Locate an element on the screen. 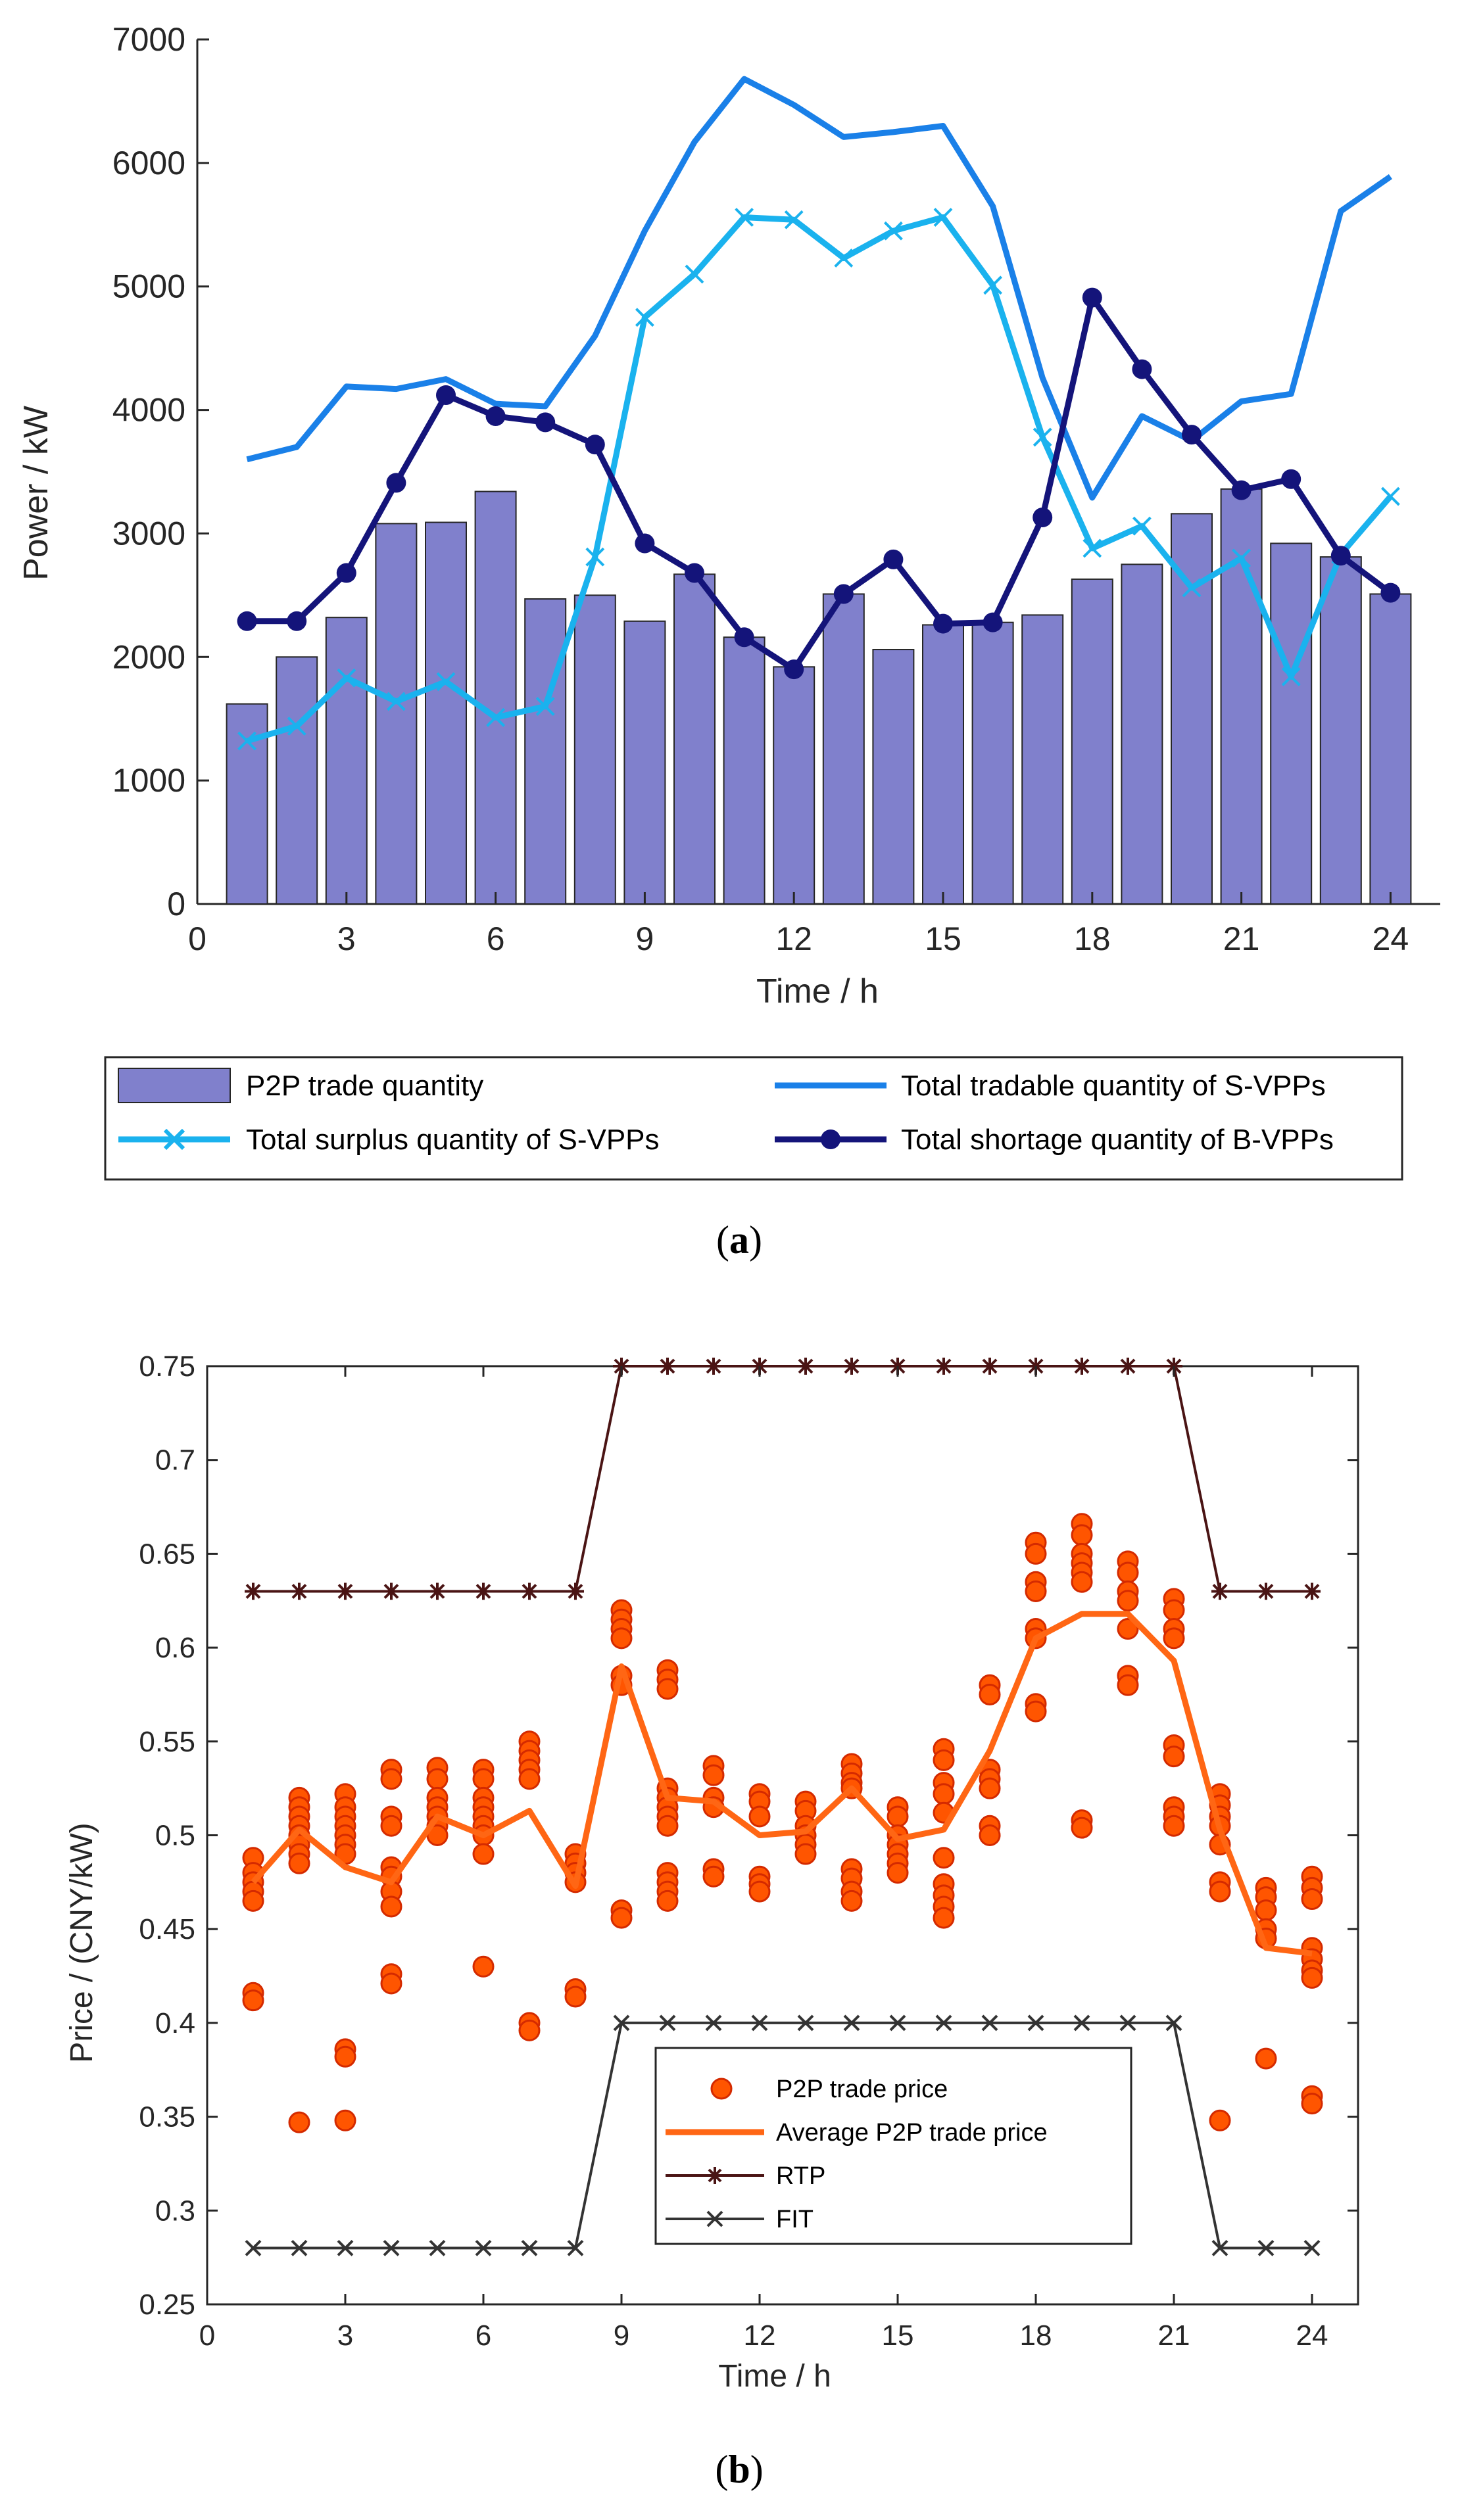 Image resolution: width=1483 pixels, height=2520 pixels. legend-scatter-label: P2P trade price is located at coordinates (862, 2089).